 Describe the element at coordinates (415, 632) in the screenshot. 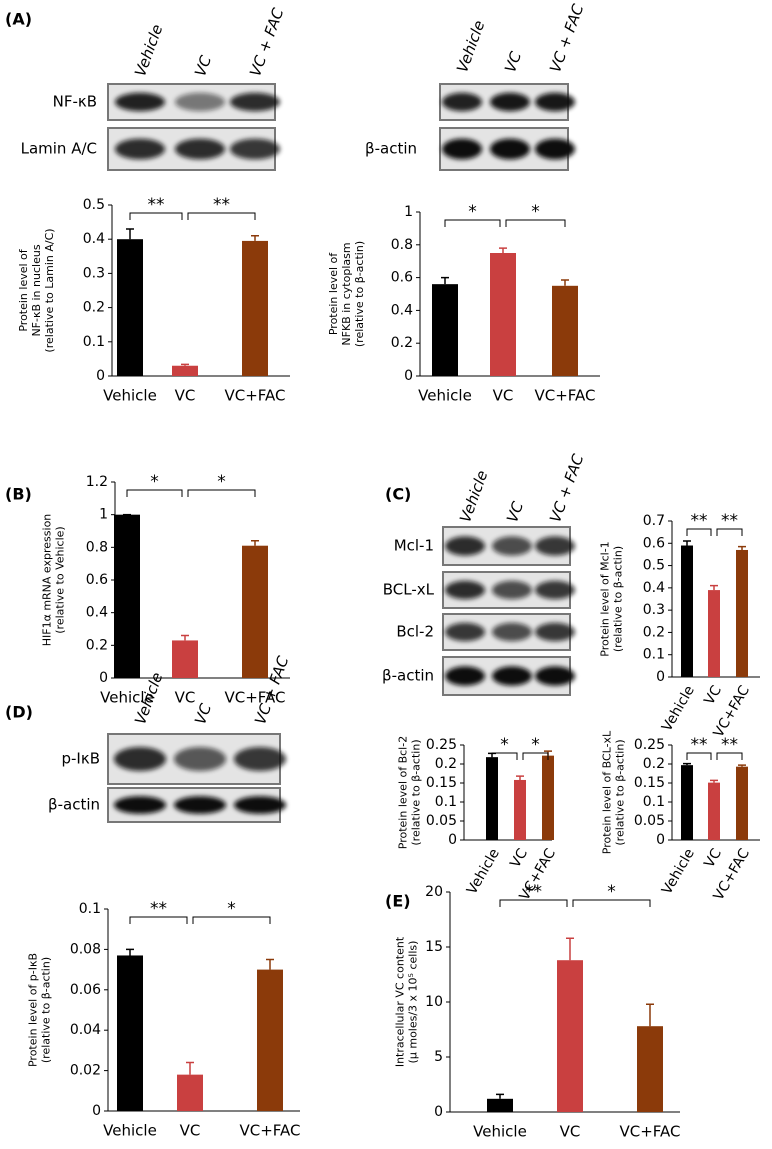

I see `row-label: Bcl-2` at that location.